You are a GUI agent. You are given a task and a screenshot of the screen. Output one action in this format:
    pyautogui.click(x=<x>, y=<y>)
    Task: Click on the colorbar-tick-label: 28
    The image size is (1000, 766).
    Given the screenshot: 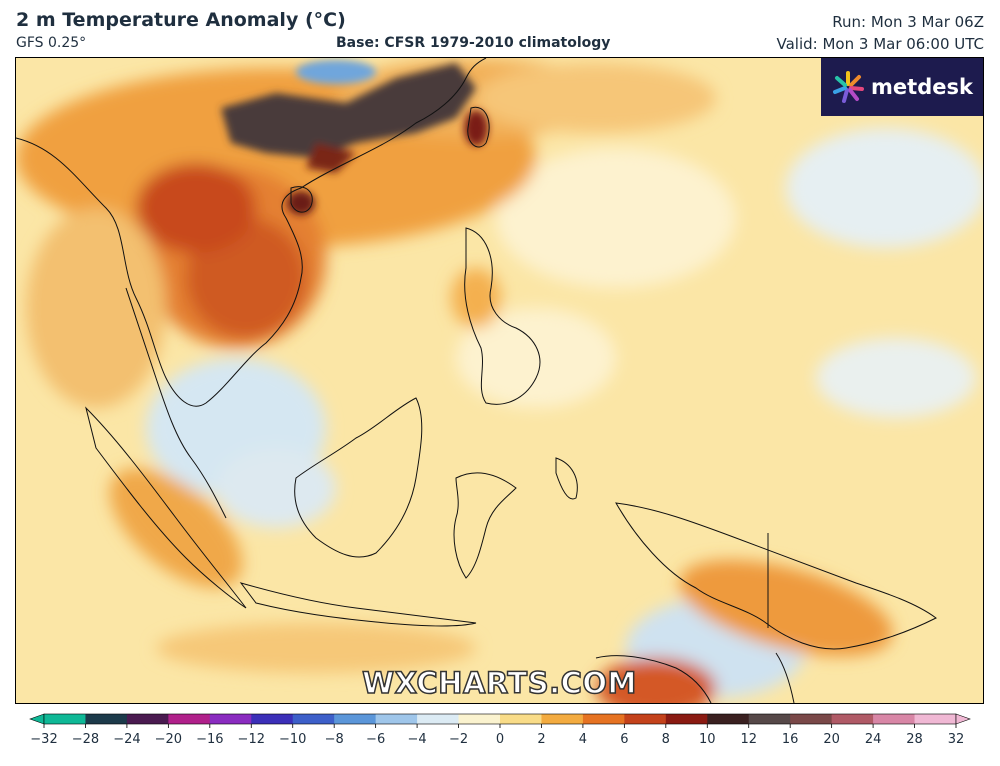 What is the action you would take?
    pyautogui.click(x=914, y=739)
    